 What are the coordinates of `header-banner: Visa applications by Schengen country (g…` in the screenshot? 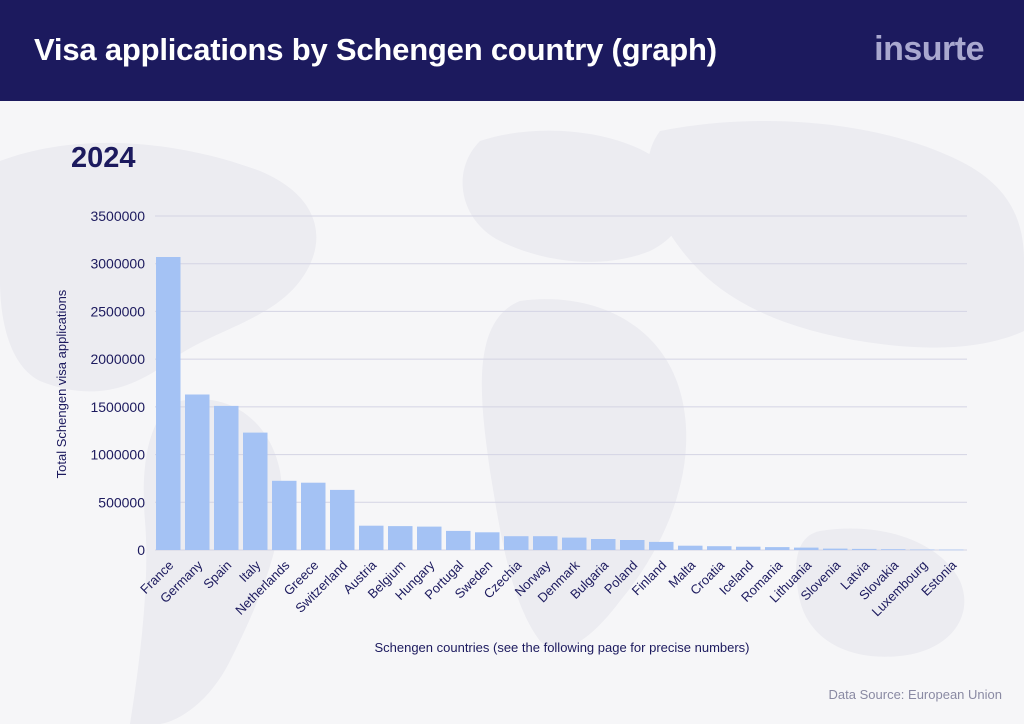 It's located at (512, 50).